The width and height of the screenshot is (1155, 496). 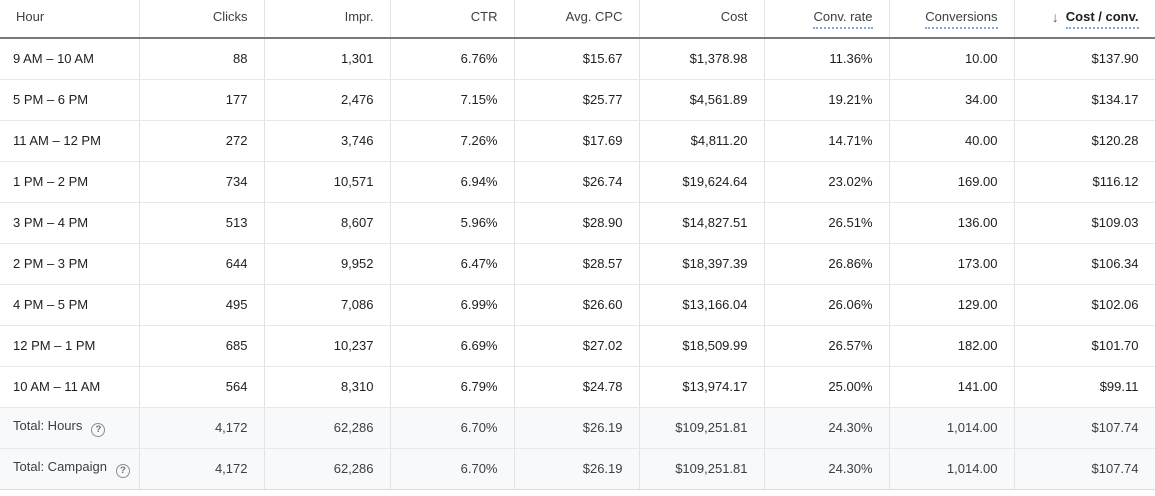 What do you see at coordinates (702, 141) in the screenshot?
I see `metric-cell-cost: $4,811.20` at bounding box center [702, 141].